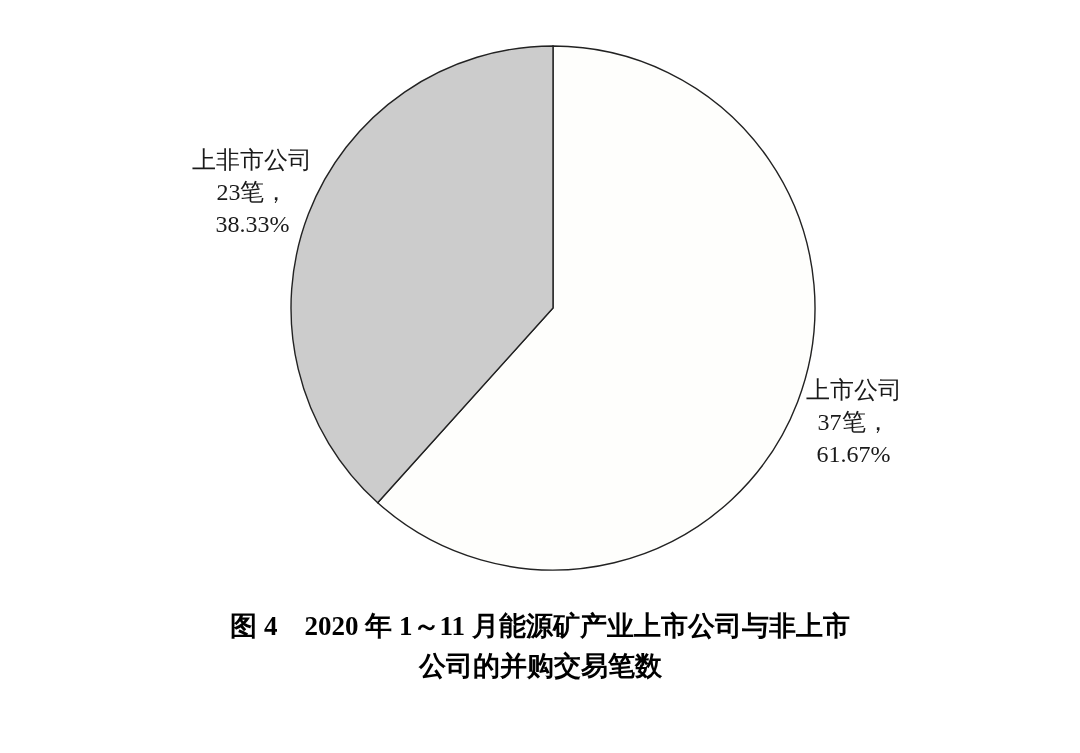  I want to click on data-label: 23笔，38.33%, so click(252, 207).